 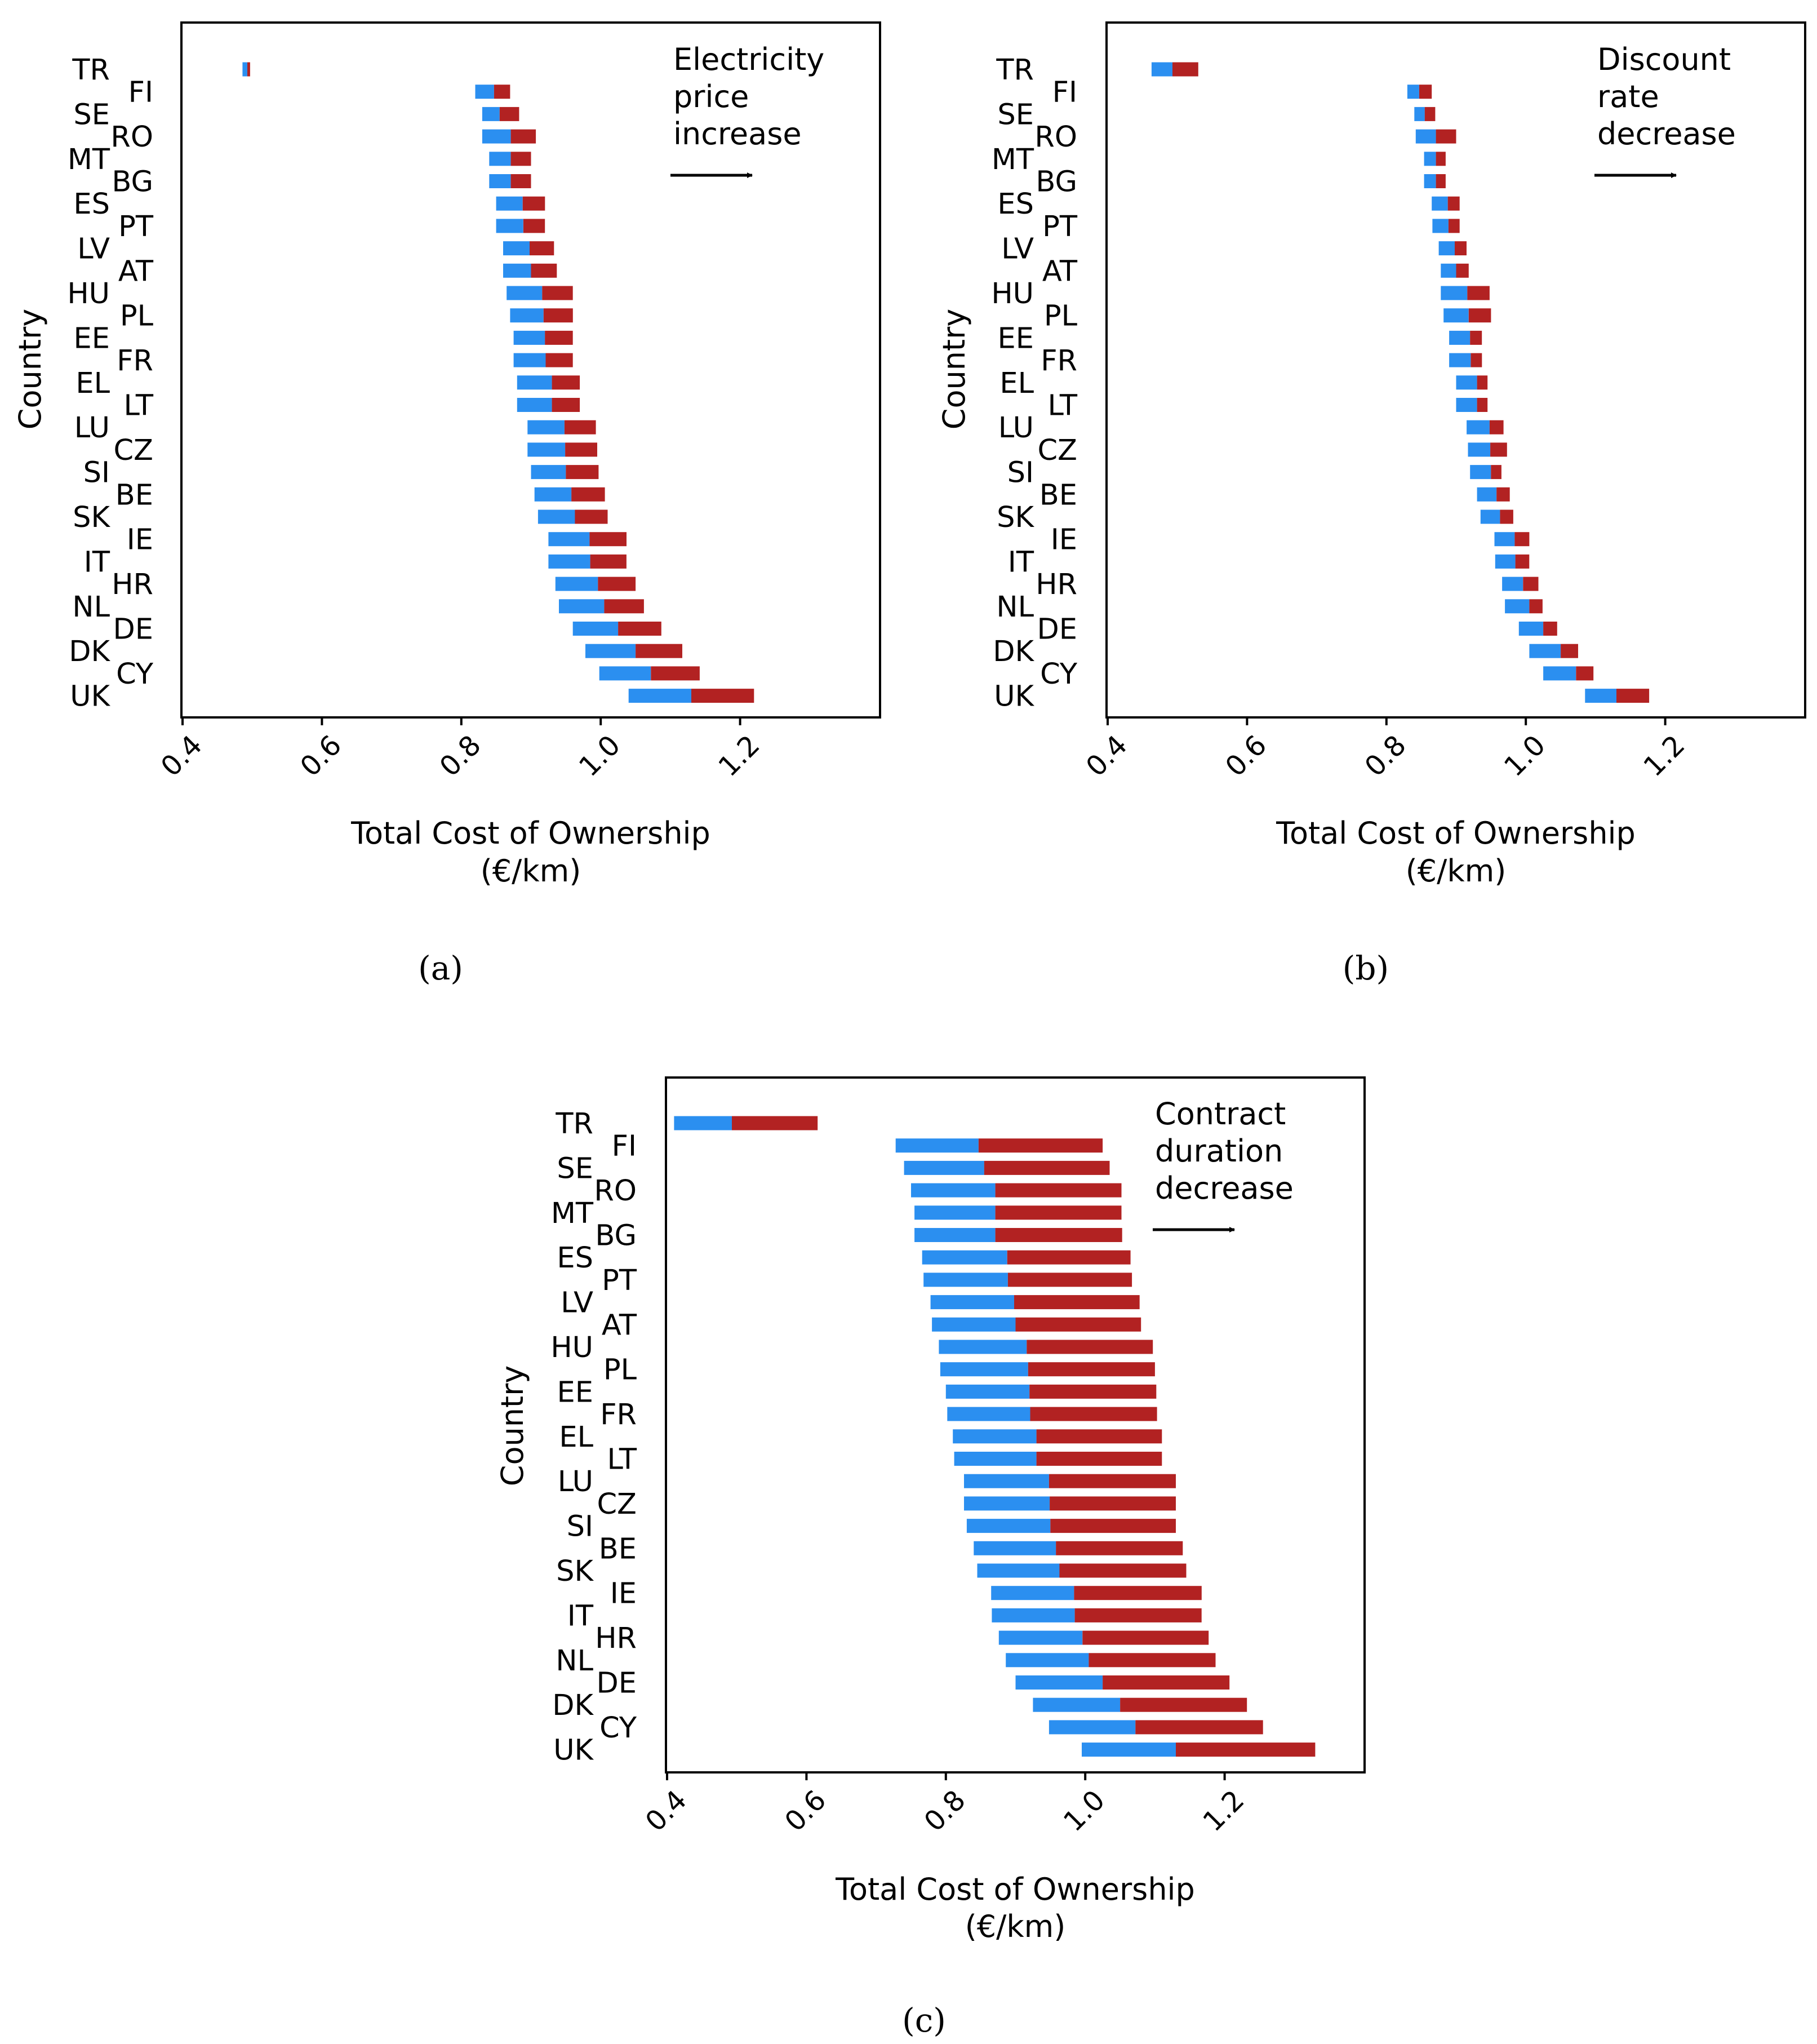 What do you see at coordinates (546, 449) in the screenshot?
I see `bar-low-a-cz` at bounding box center [546, 449].